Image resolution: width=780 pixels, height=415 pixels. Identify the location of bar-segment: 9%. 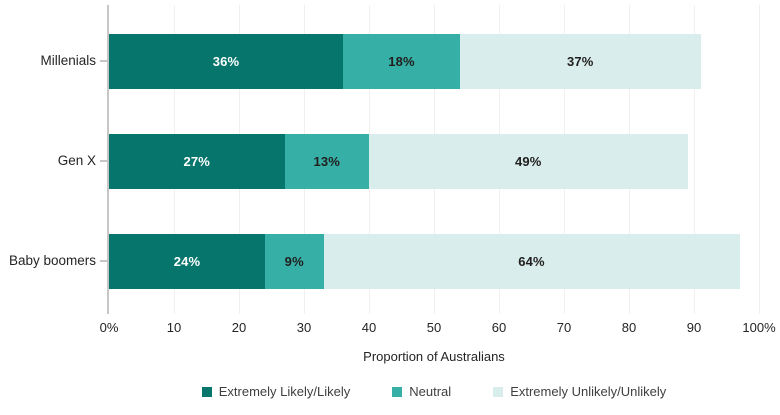
(294, 261).